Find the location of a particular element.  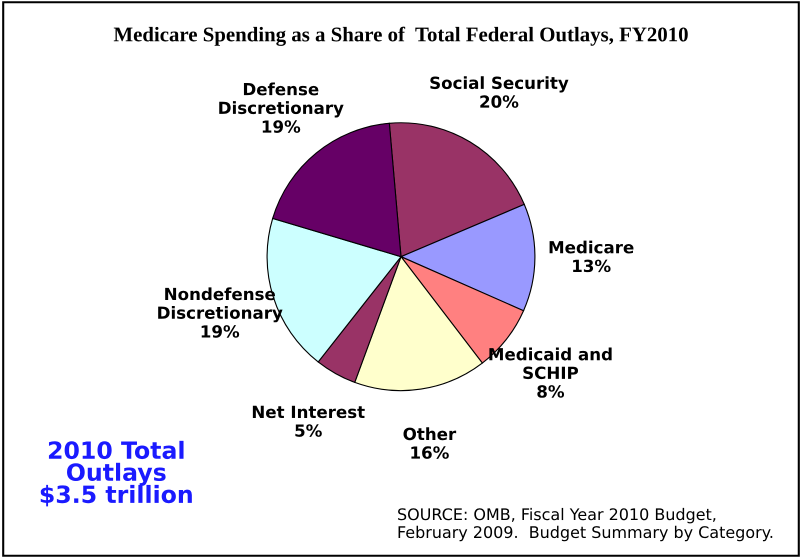

data-label: 20% is located at coordinates (499, 101).